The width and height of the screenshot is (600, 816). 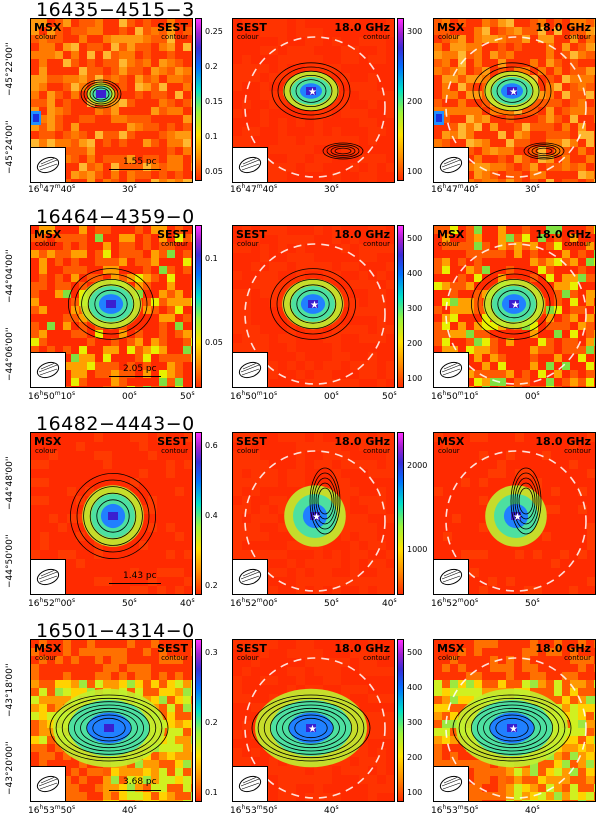 I want to click on colorbar-tick-label: 0.25, so click(x=214, y=31).